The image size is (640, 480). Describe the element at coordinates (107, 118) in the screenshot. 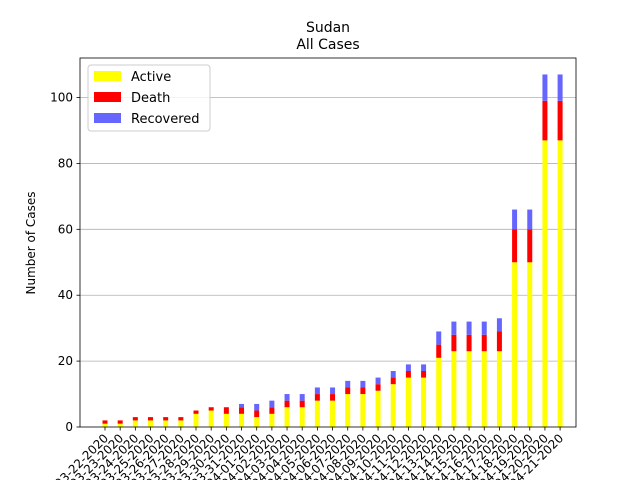

I see `legend-swatch-recovered` at that location.